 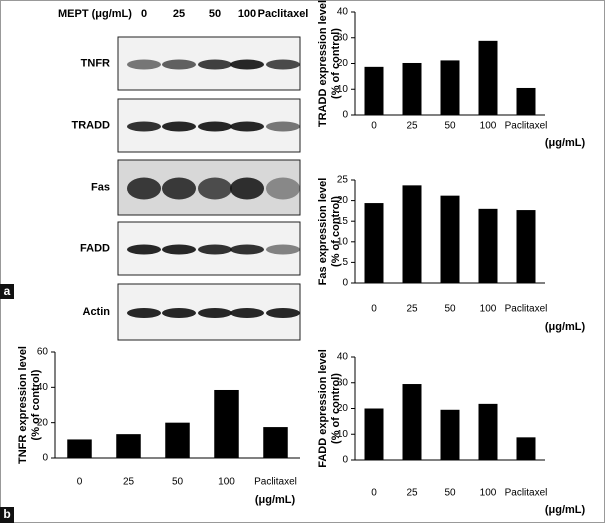 I want to click on row-label: FADD, so click(x=95, y=248).